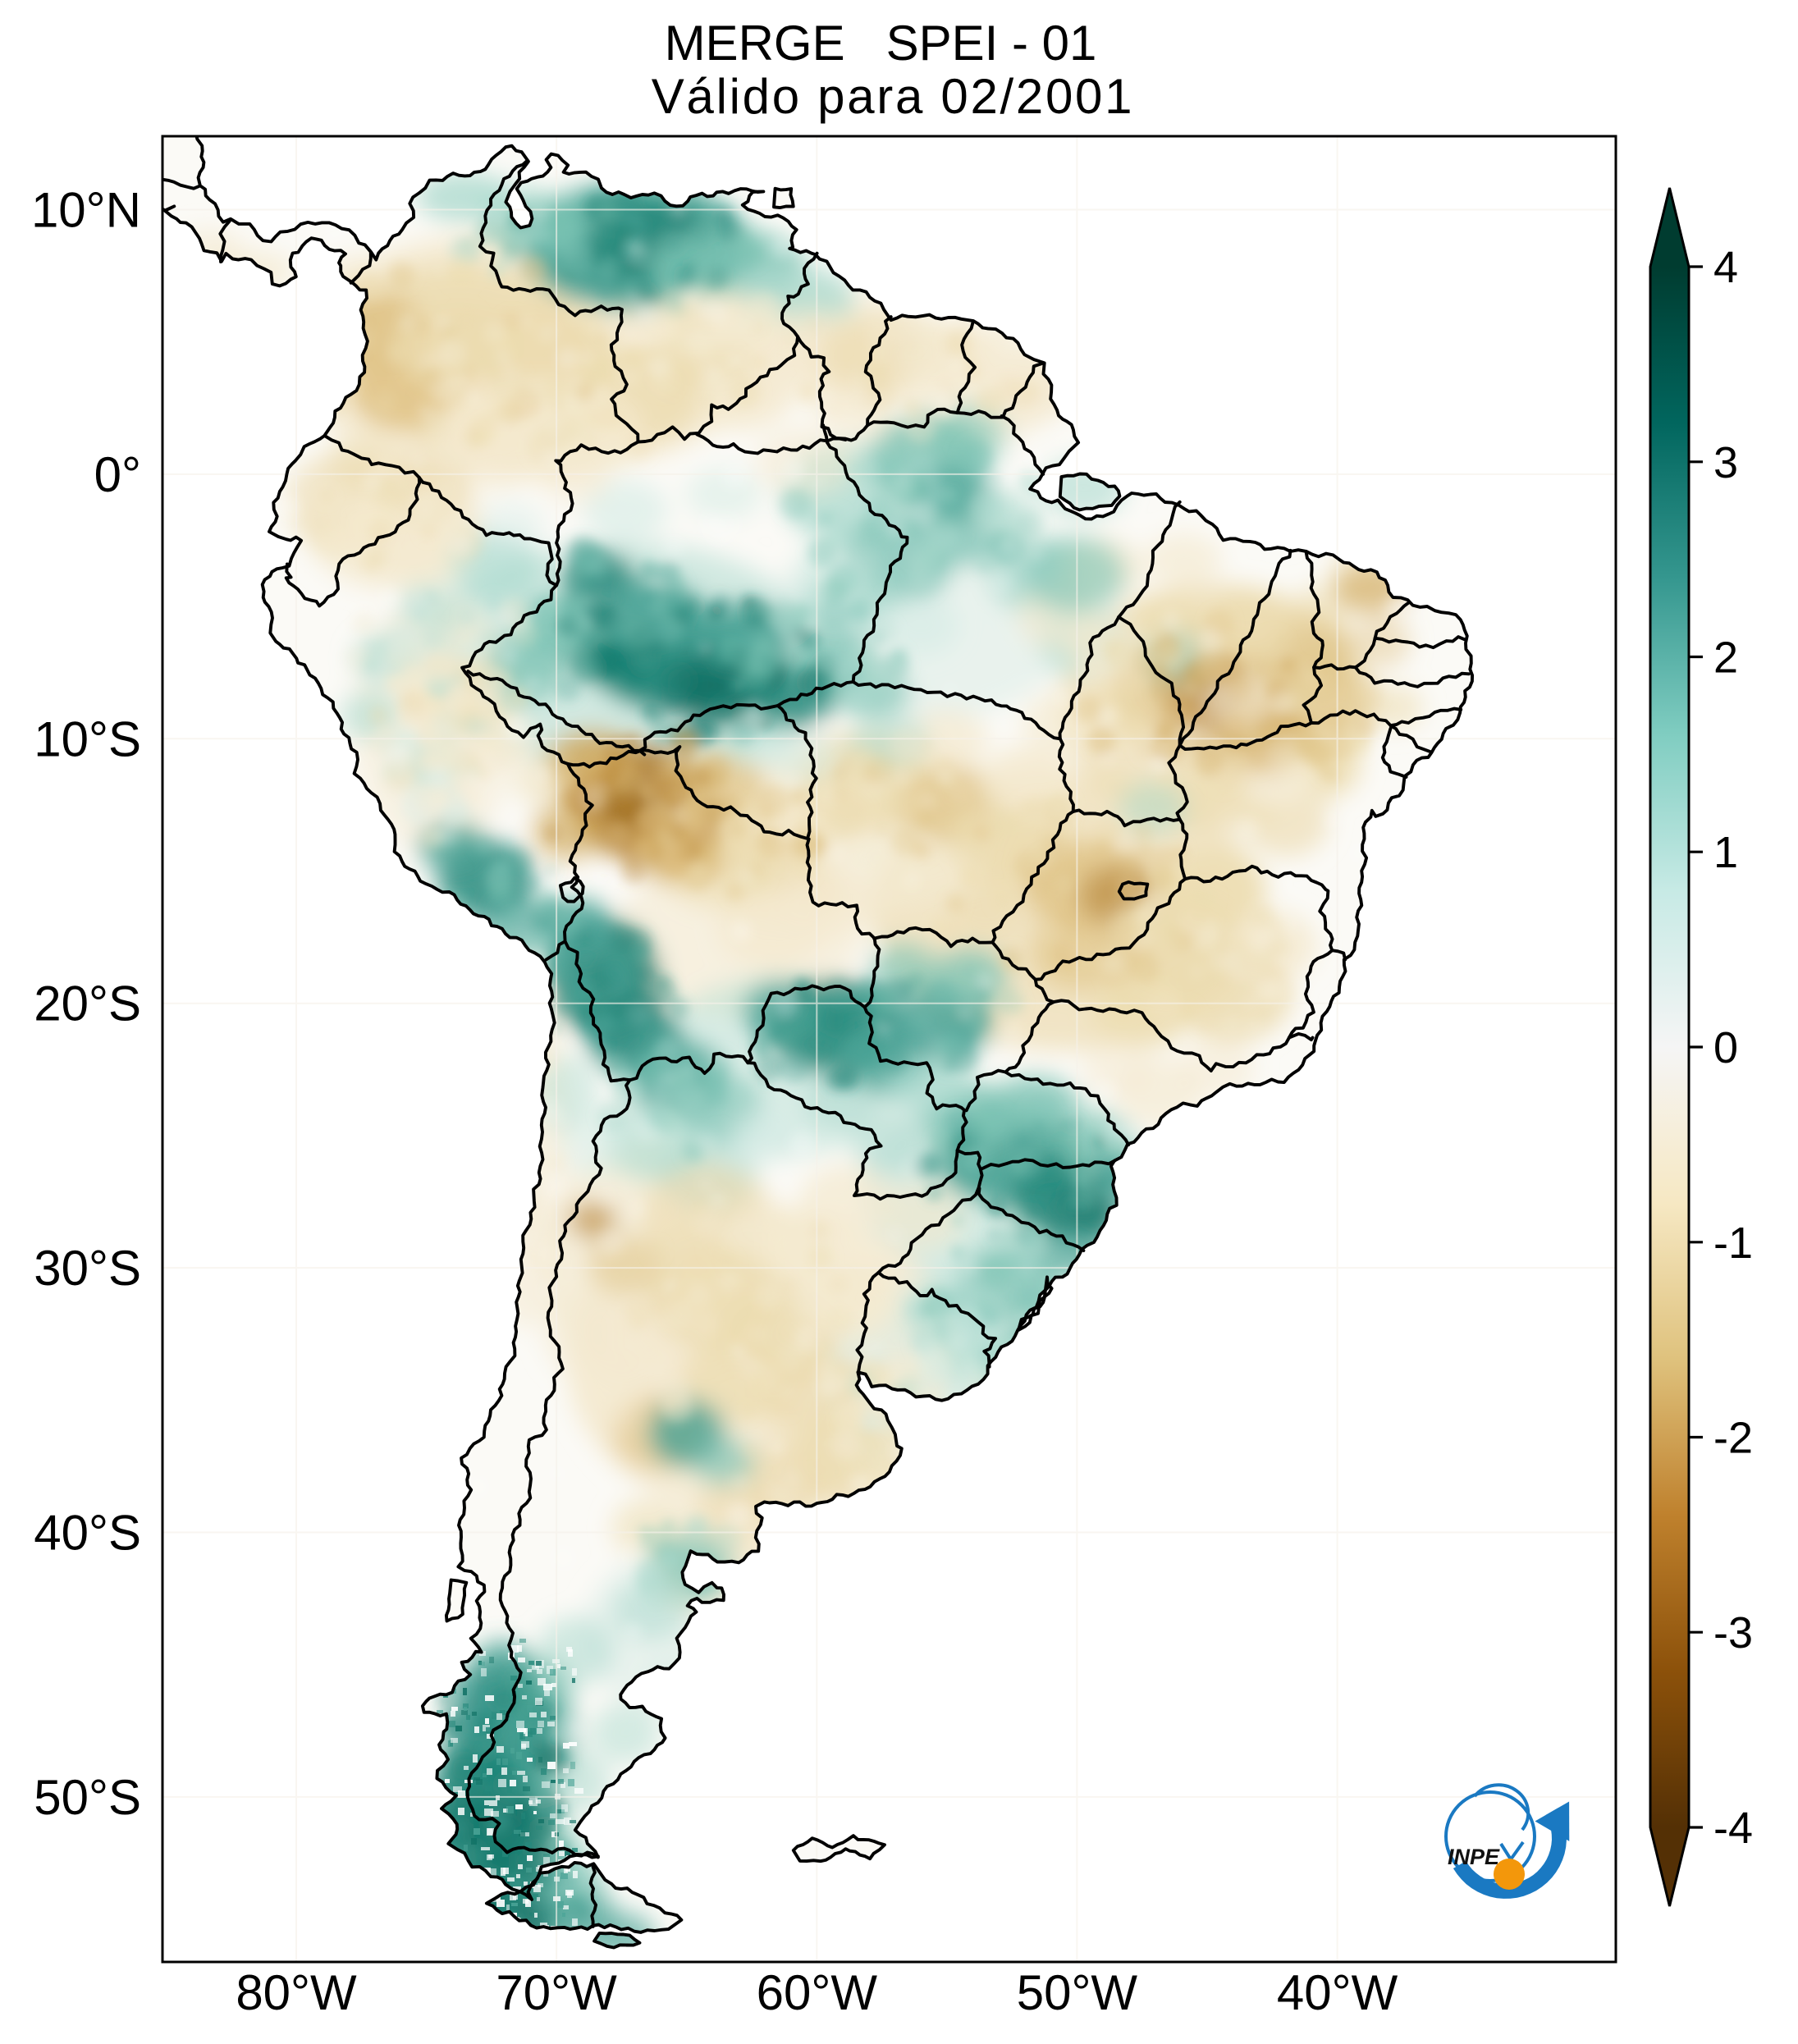 The width and height of the screenshot is (1798, 2044). I want to click on svg-text: 2, so click(1725, 658).